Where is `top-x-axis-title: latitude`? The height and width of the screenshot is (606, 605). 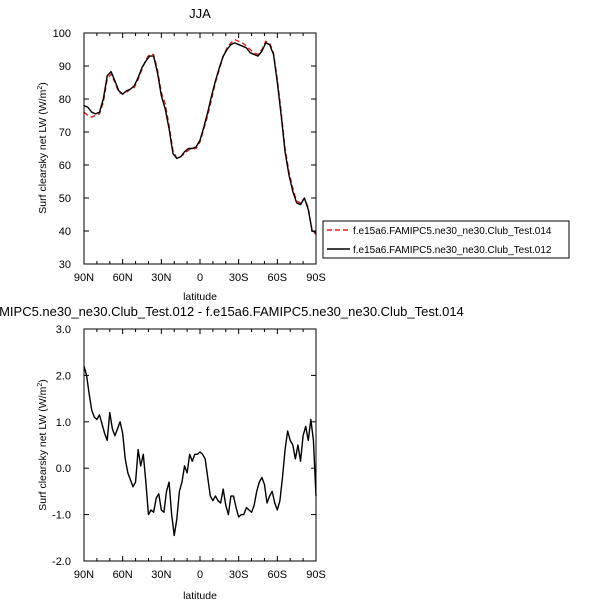 top-x-axis-title: latitude is located at coordinates (200, 297).